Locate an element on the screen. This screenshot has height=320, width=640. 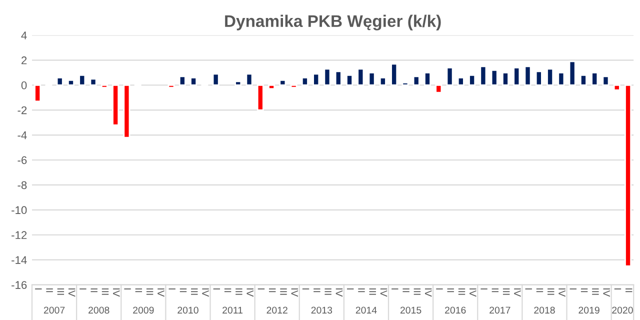
text: 2012 is located at coordinates (277, 310).